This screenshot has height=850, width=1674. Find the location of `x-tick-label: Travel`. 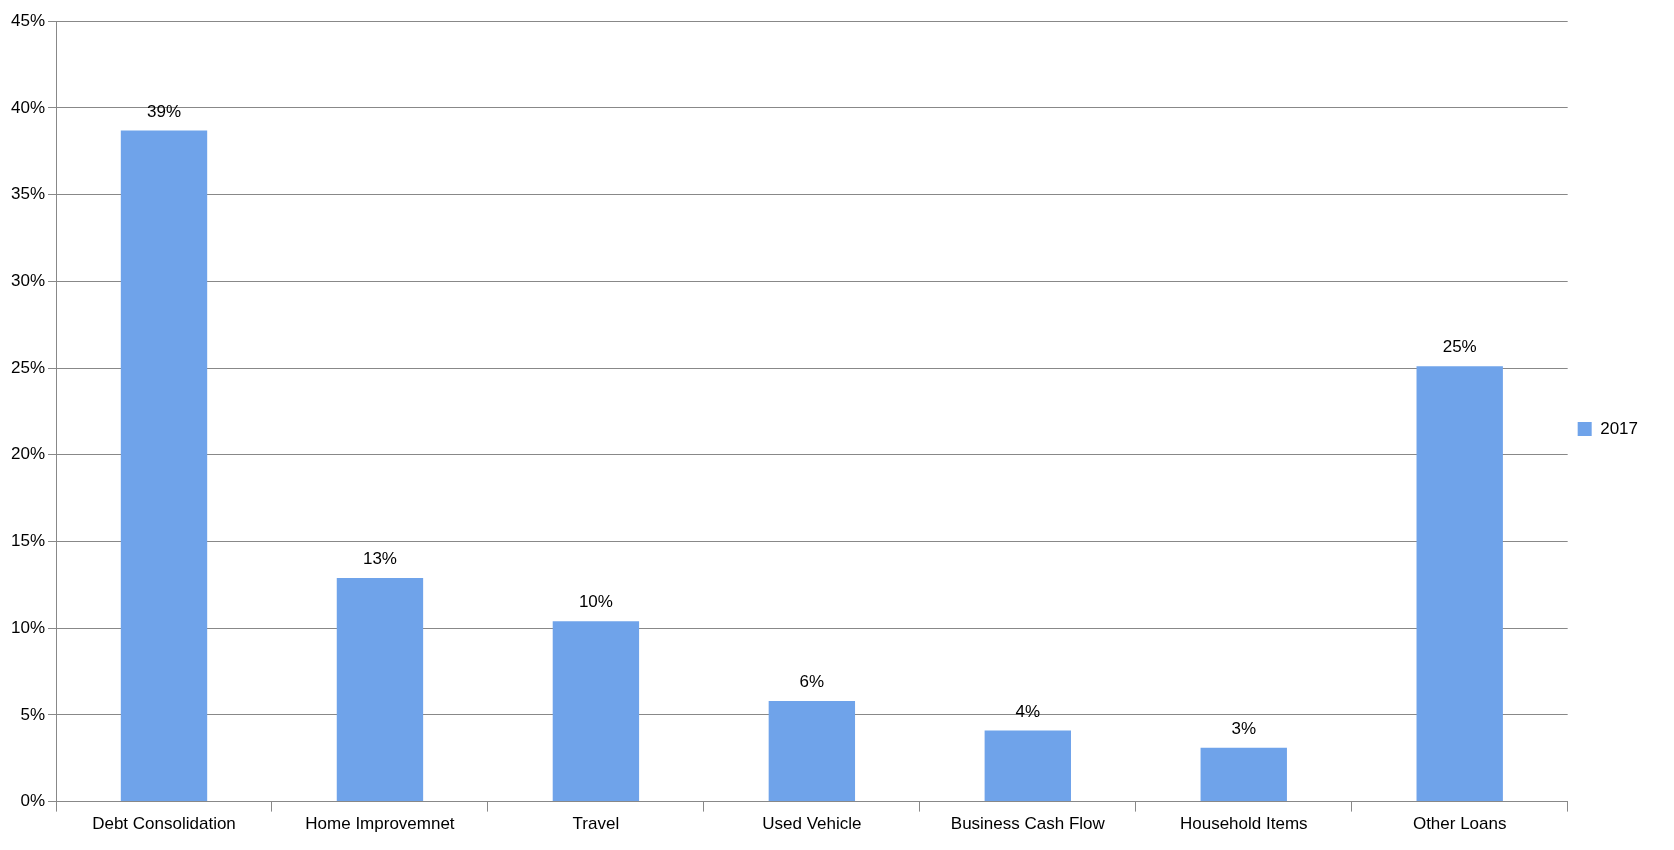

x-tick-label: Travel is located at coordinates (596, 824).